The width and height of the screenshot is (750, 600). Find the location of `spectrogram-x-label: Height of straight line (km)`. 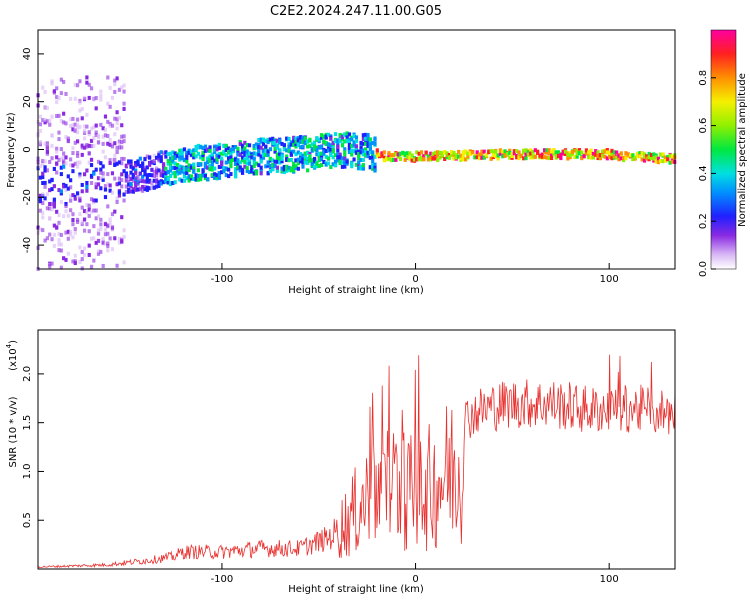

spectrogram-x-label: Height of straight line (km) is located at coordinates (356, 290).